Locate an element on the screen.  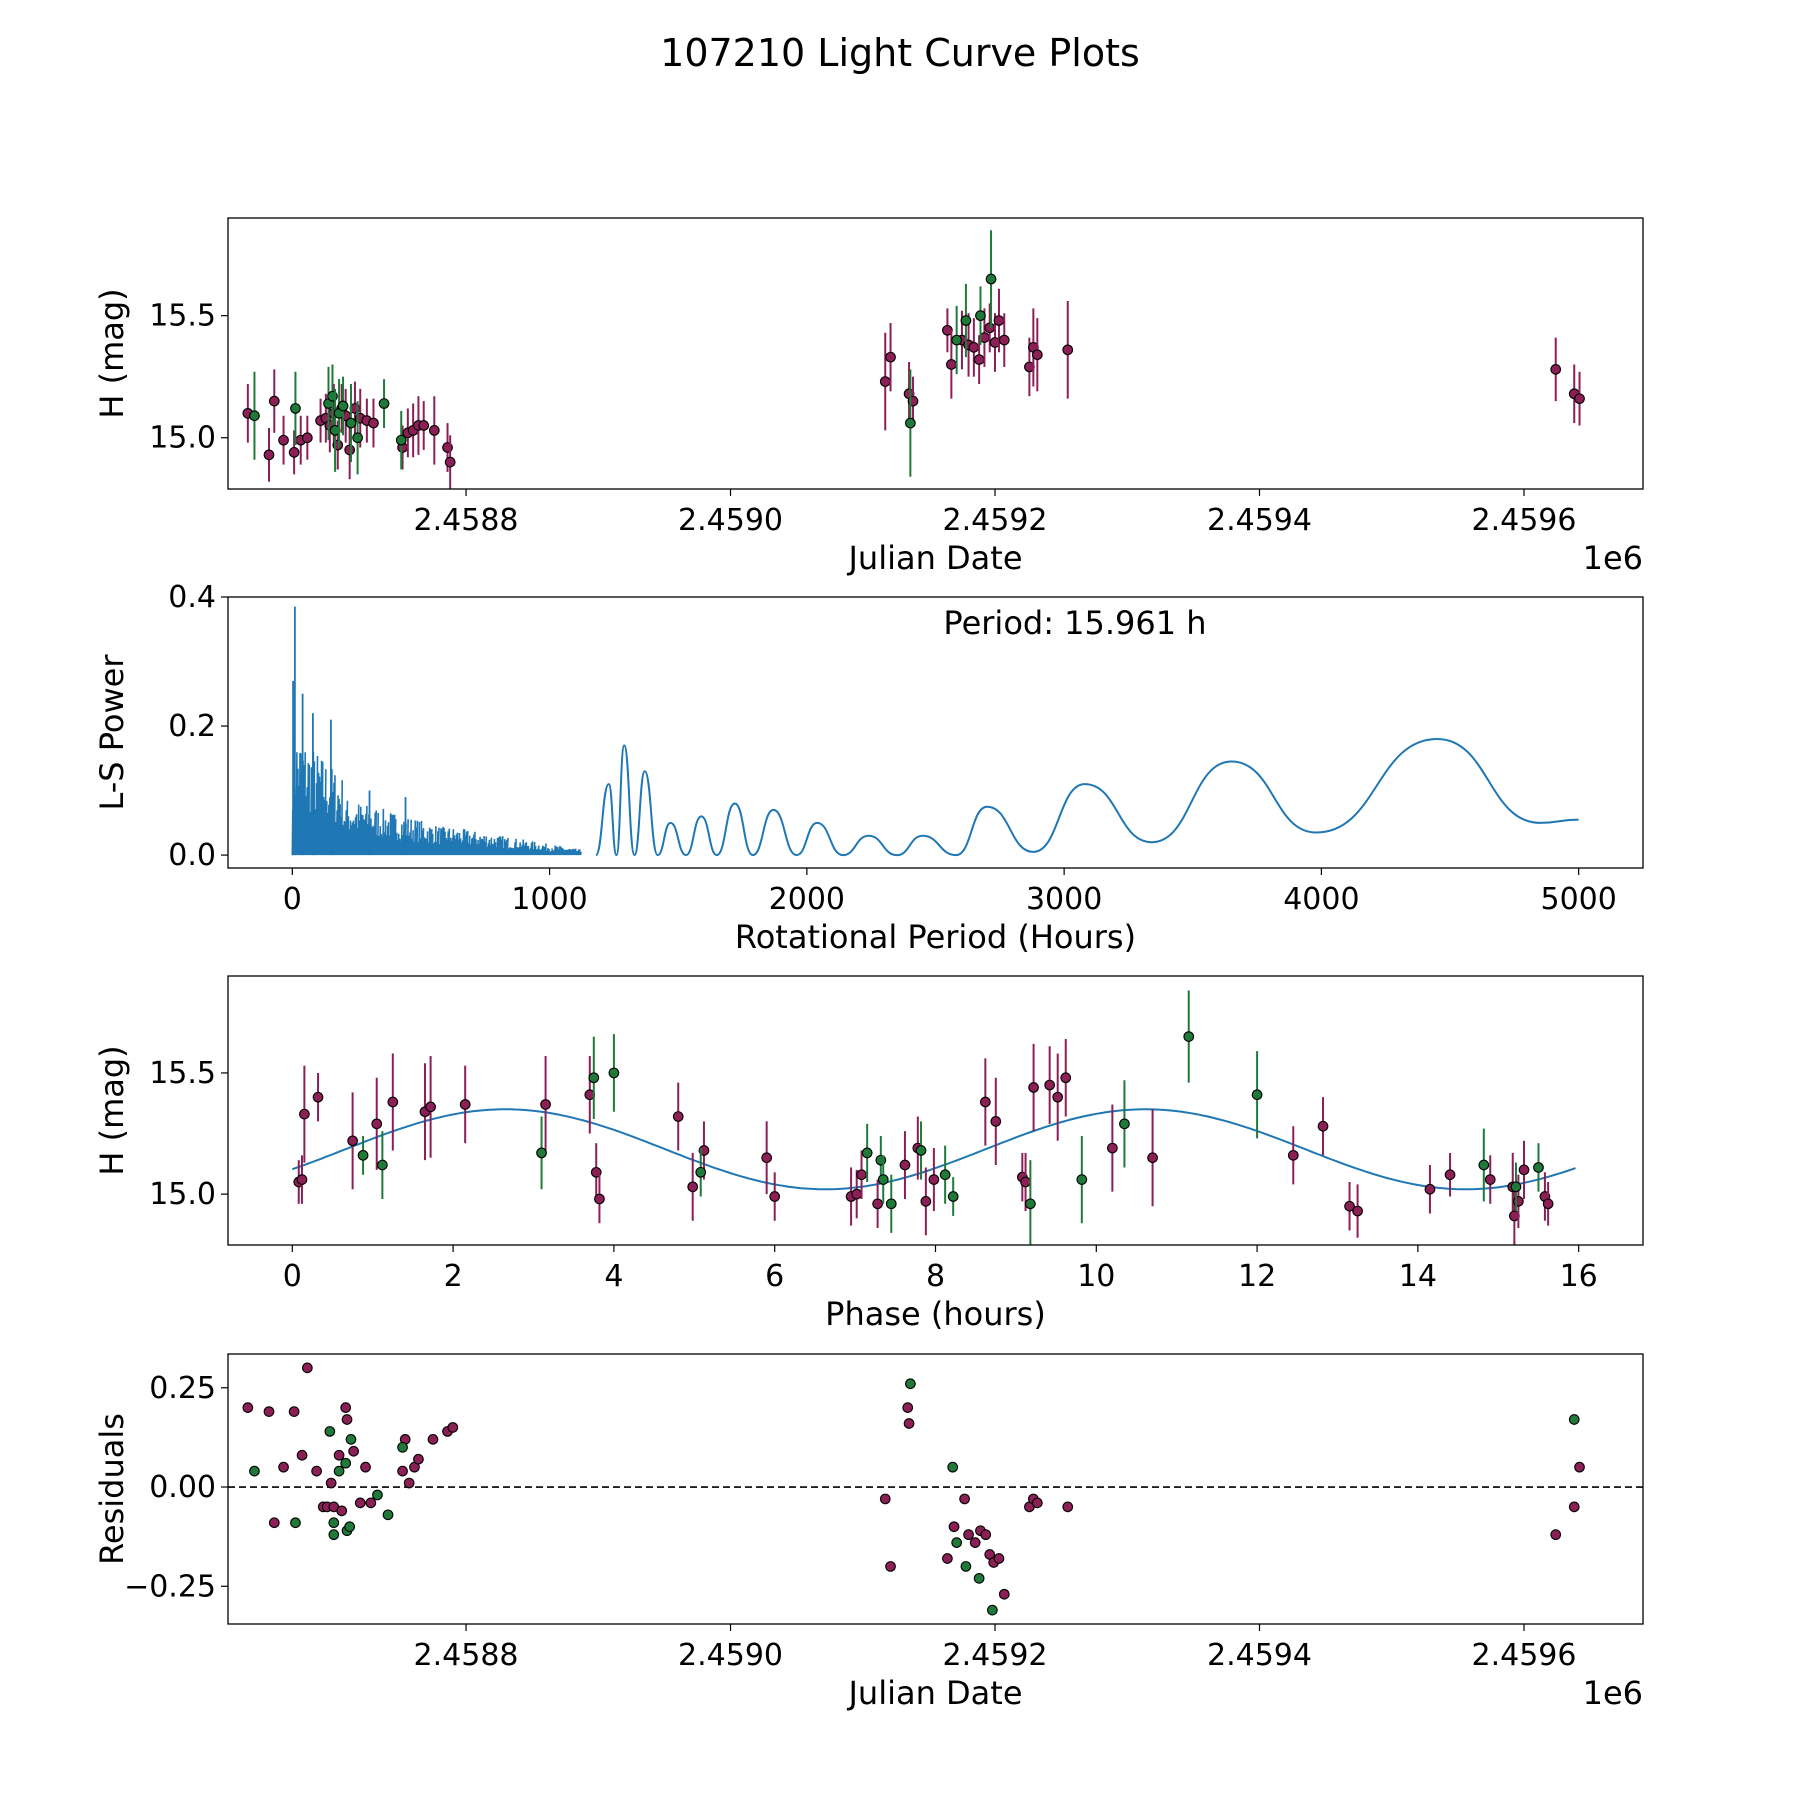
y-tick-label: 0.2 is located at coordinates (192, 726).